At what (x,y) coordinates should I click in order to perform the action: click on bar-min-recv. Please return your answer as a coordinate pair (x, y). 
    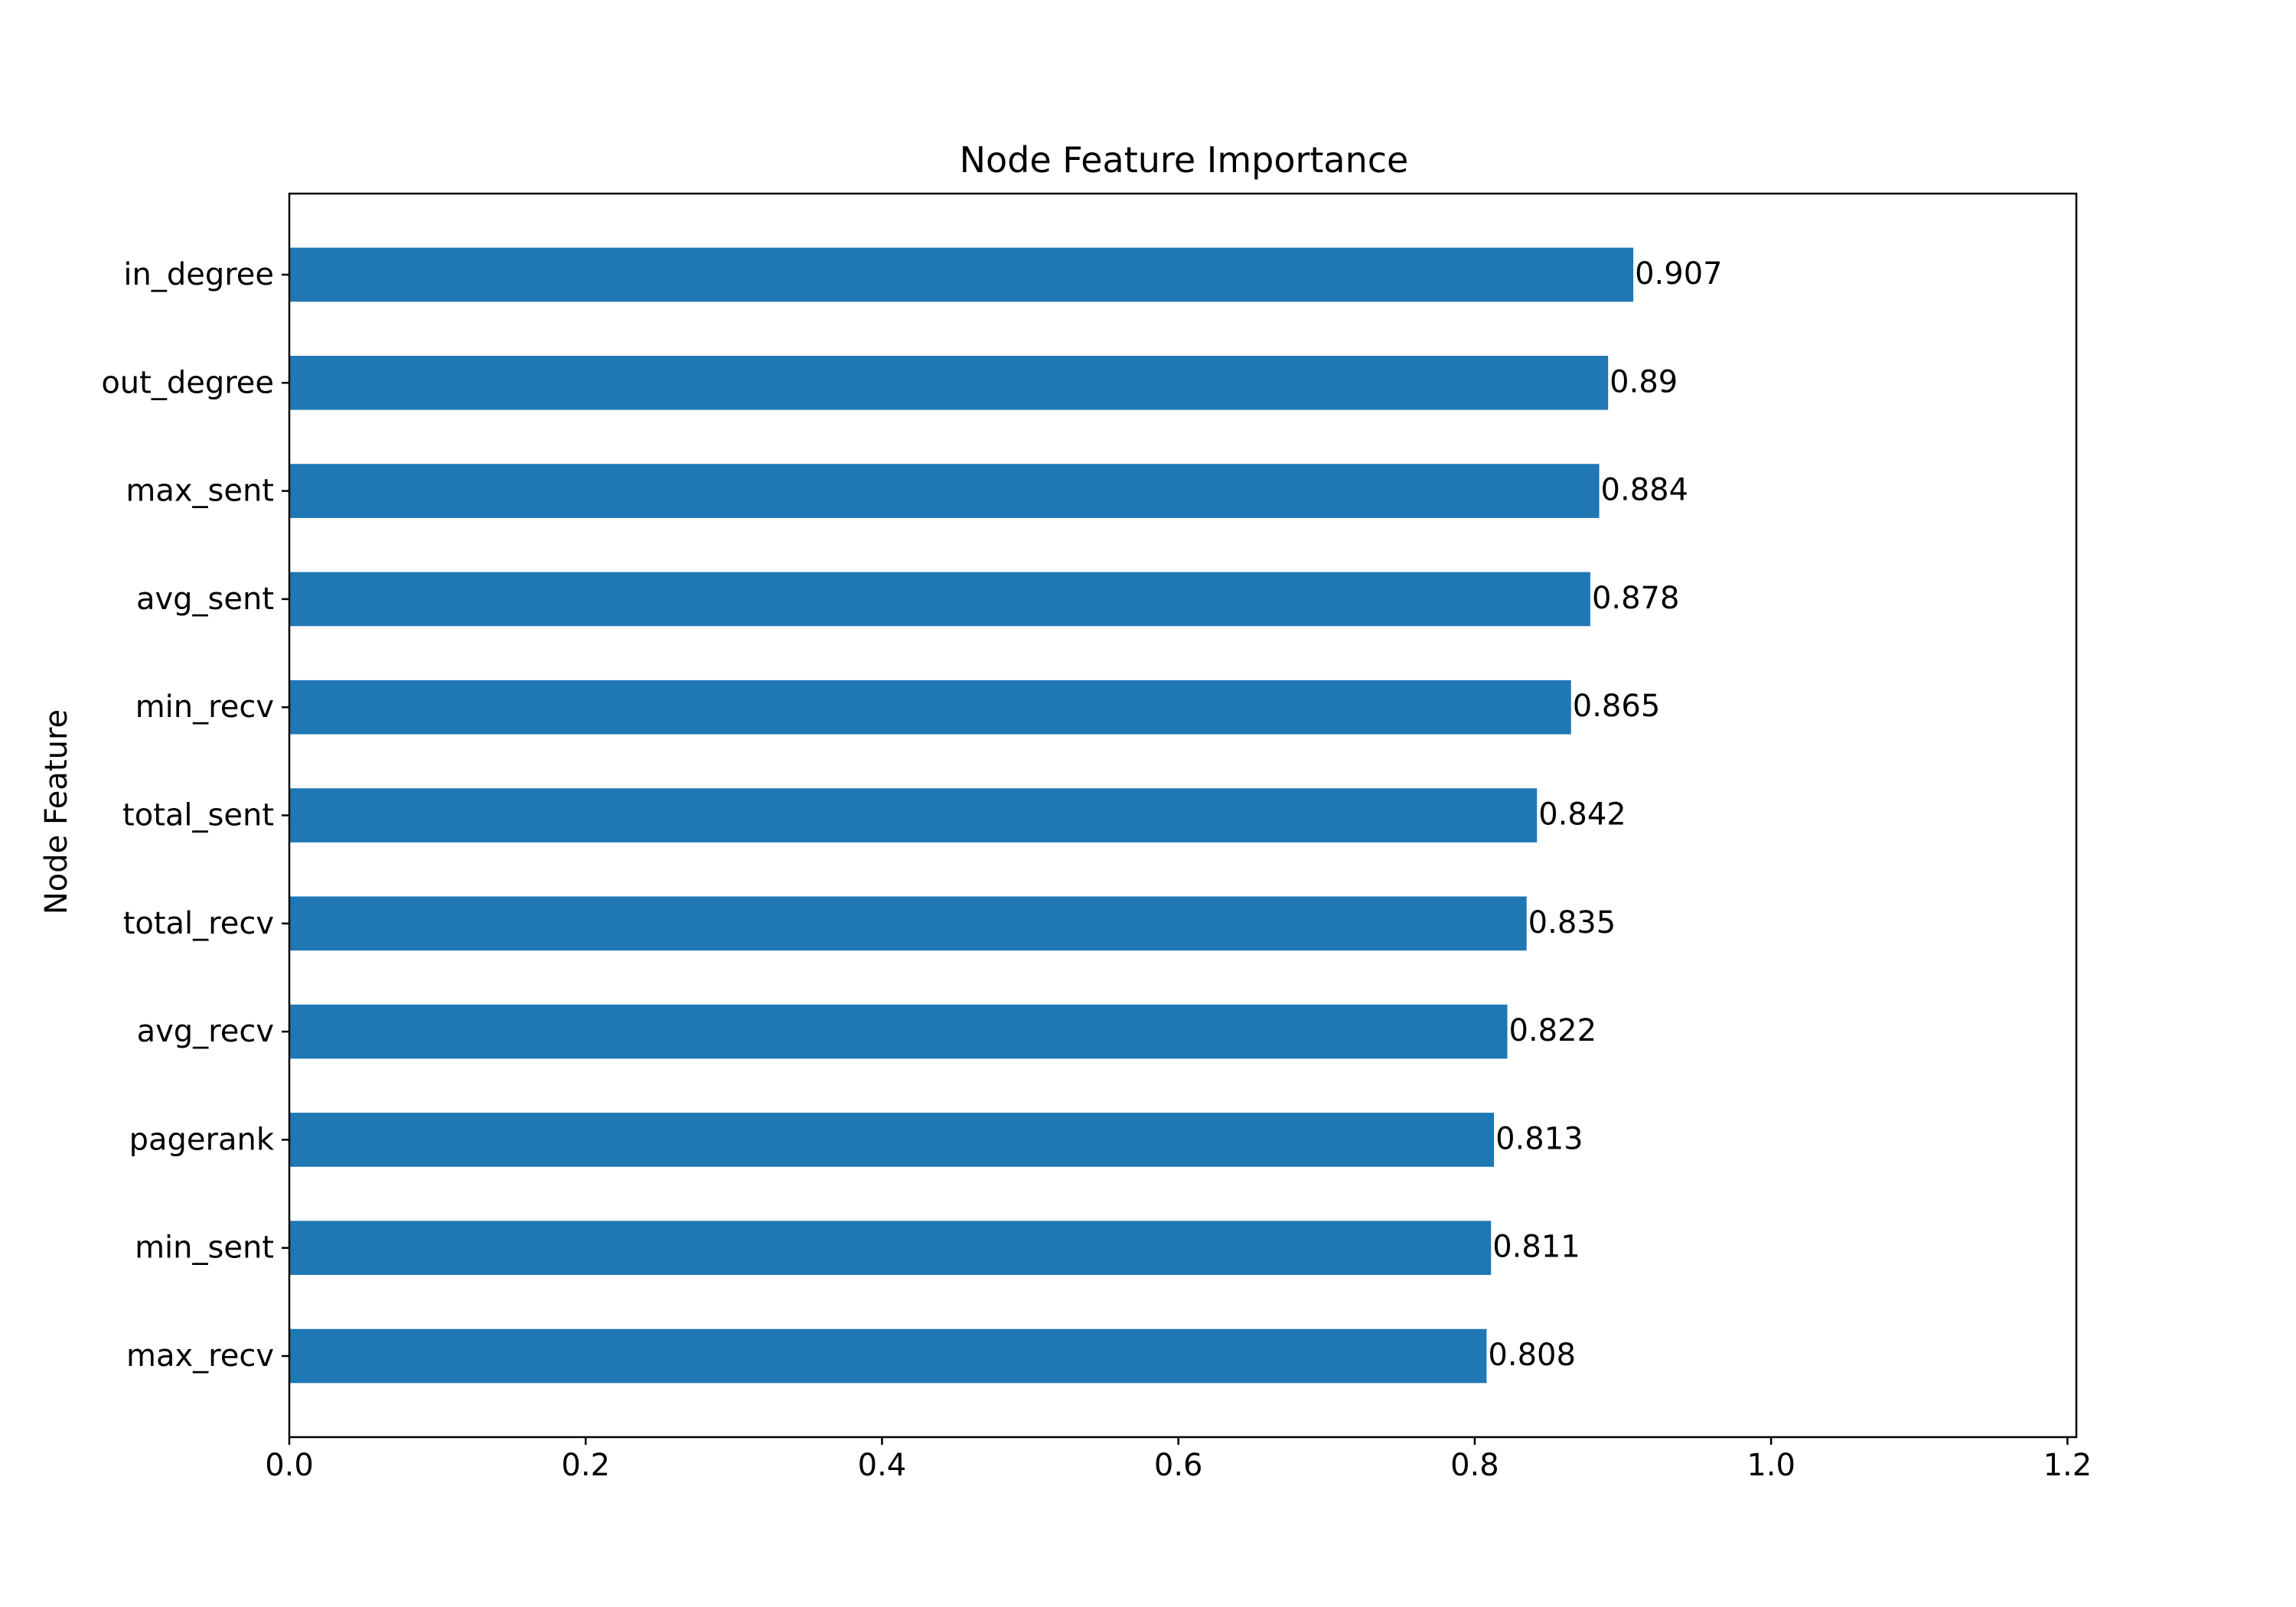
    Looking at the image, I should click on (930, 707).